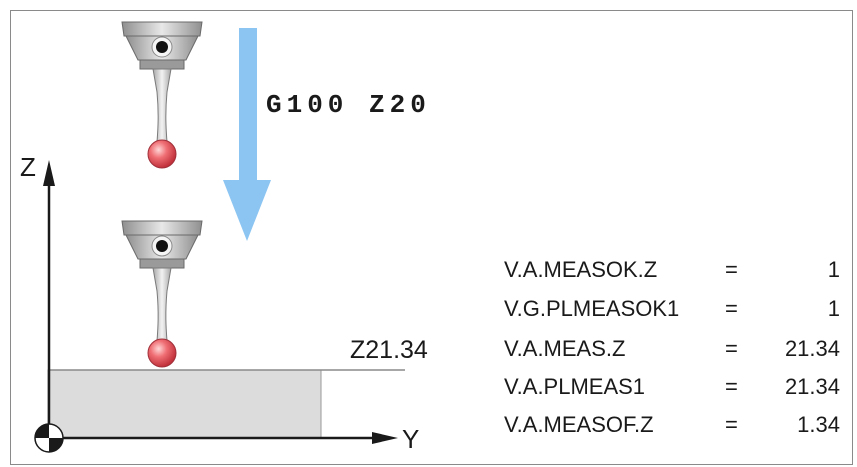  I want to click on variable-name: V.A.MEASOK.Z, so click(581, 269).